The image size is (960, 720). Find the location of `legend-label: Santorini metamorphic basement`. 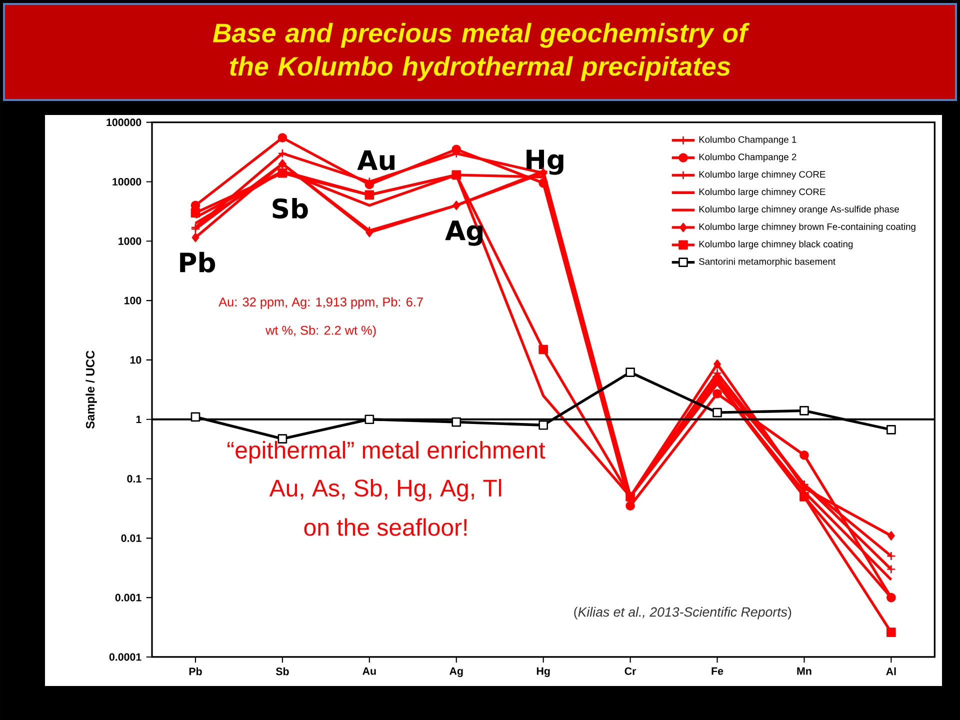

legend-label: Santorini metamorphic basement is located at coordinates (767, 262).